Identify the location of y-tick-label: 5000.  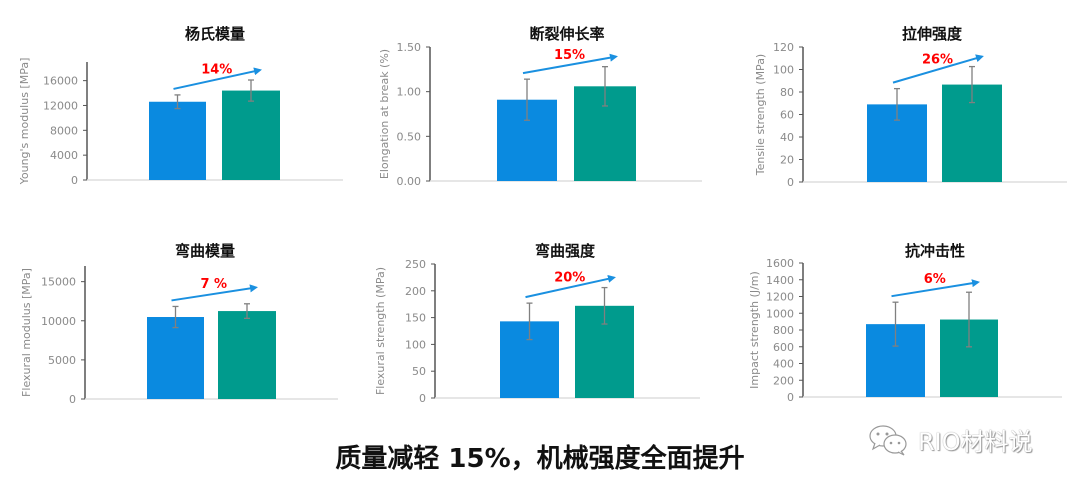
(62, 360).